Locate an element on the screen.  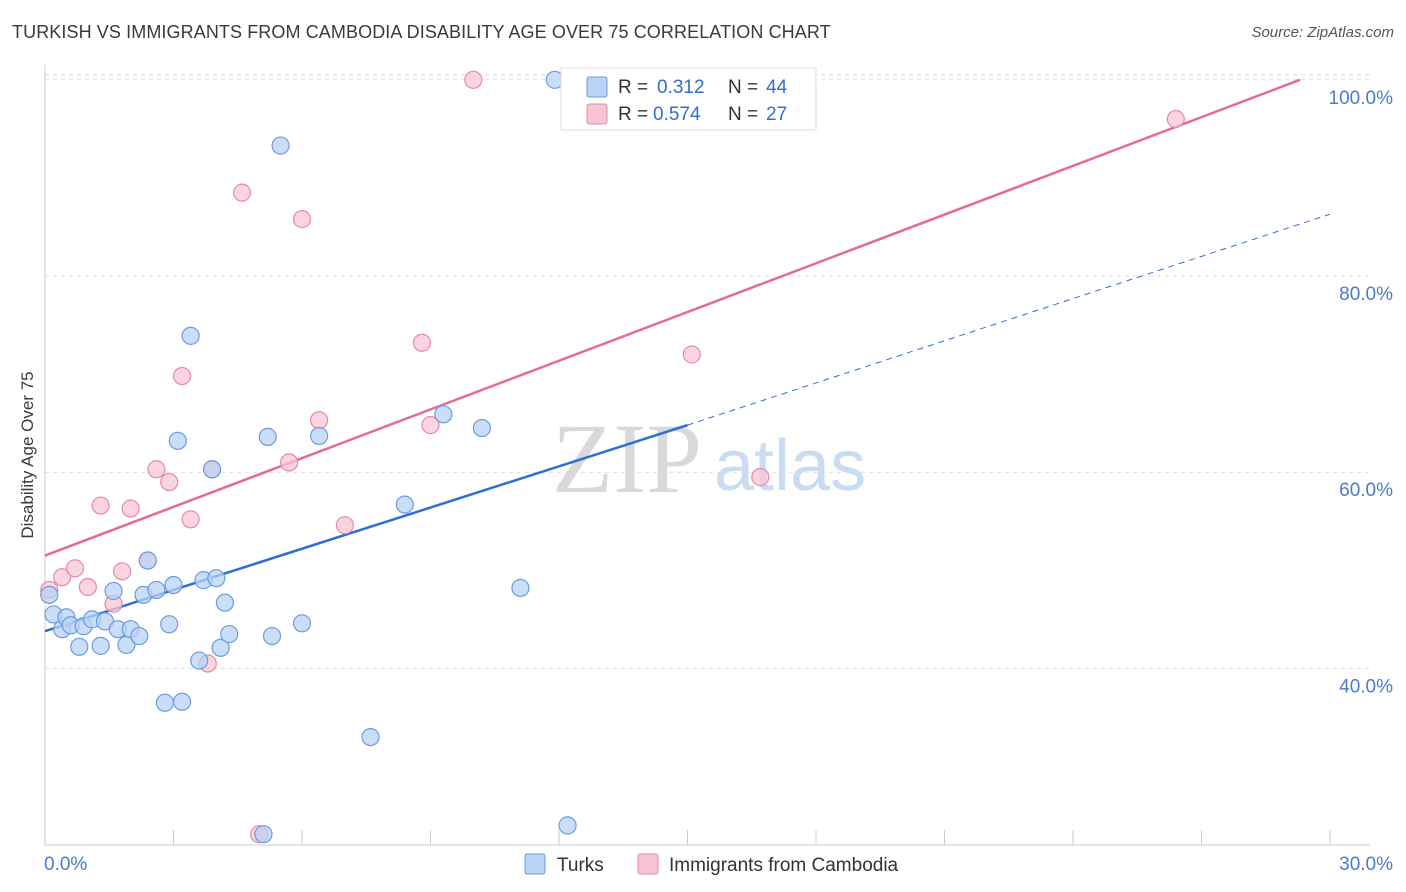
legend-n-value-cambodia: 27 is located at coordinates (776, 114).